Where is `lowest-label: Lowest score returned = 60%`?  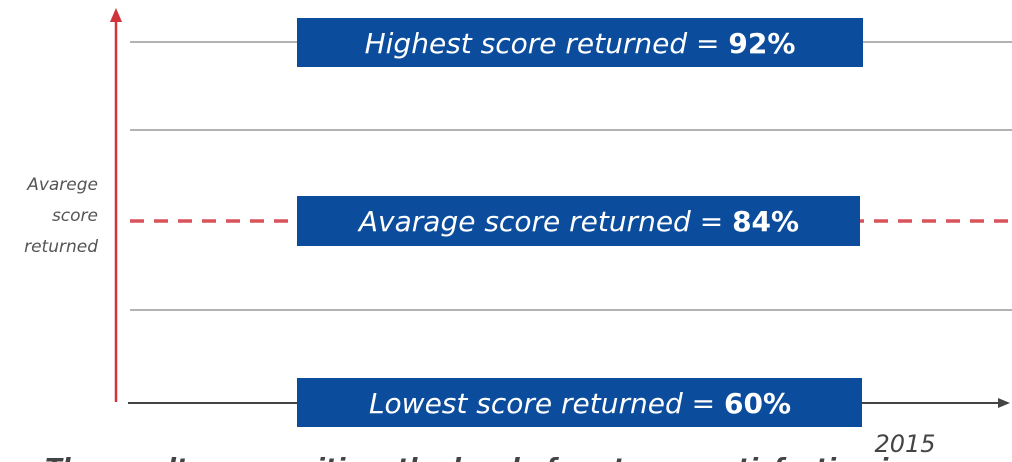
lowest-label: Lowest score returned = 60% is located at coordinates (580, 403).